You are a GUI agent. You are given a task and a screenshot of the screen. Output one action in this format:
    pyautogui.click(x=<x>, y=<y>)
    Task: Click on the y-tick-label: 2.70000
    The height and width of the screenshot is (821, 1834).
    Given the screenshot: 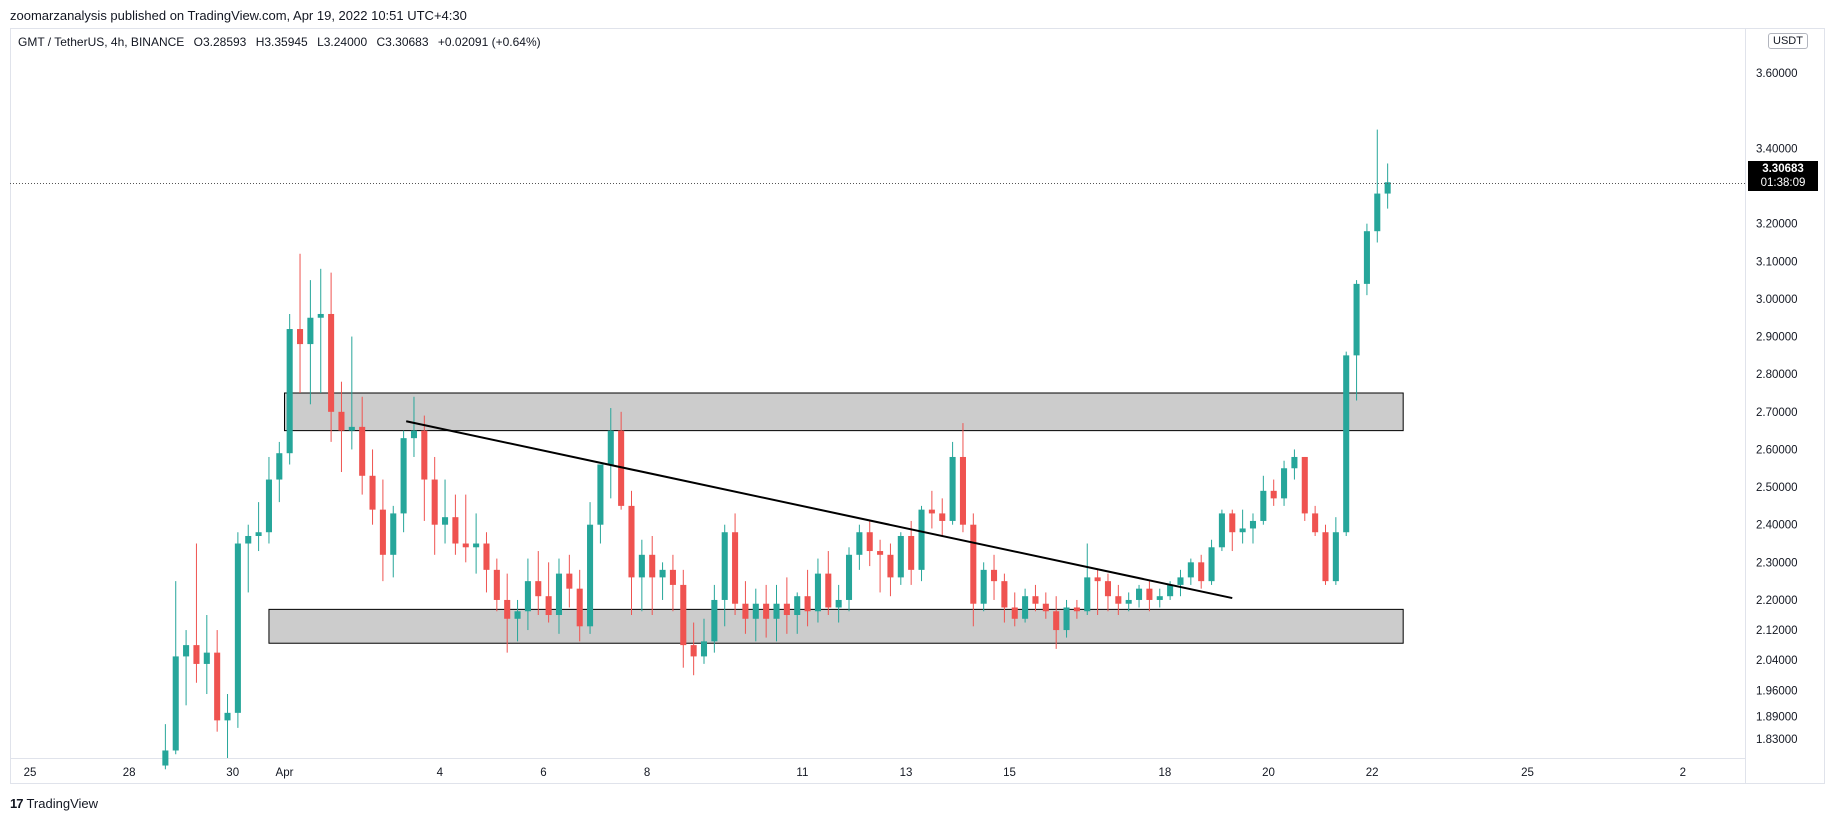 What is the action you would take?
    pyautogui.click(x=1777, y=413)
    